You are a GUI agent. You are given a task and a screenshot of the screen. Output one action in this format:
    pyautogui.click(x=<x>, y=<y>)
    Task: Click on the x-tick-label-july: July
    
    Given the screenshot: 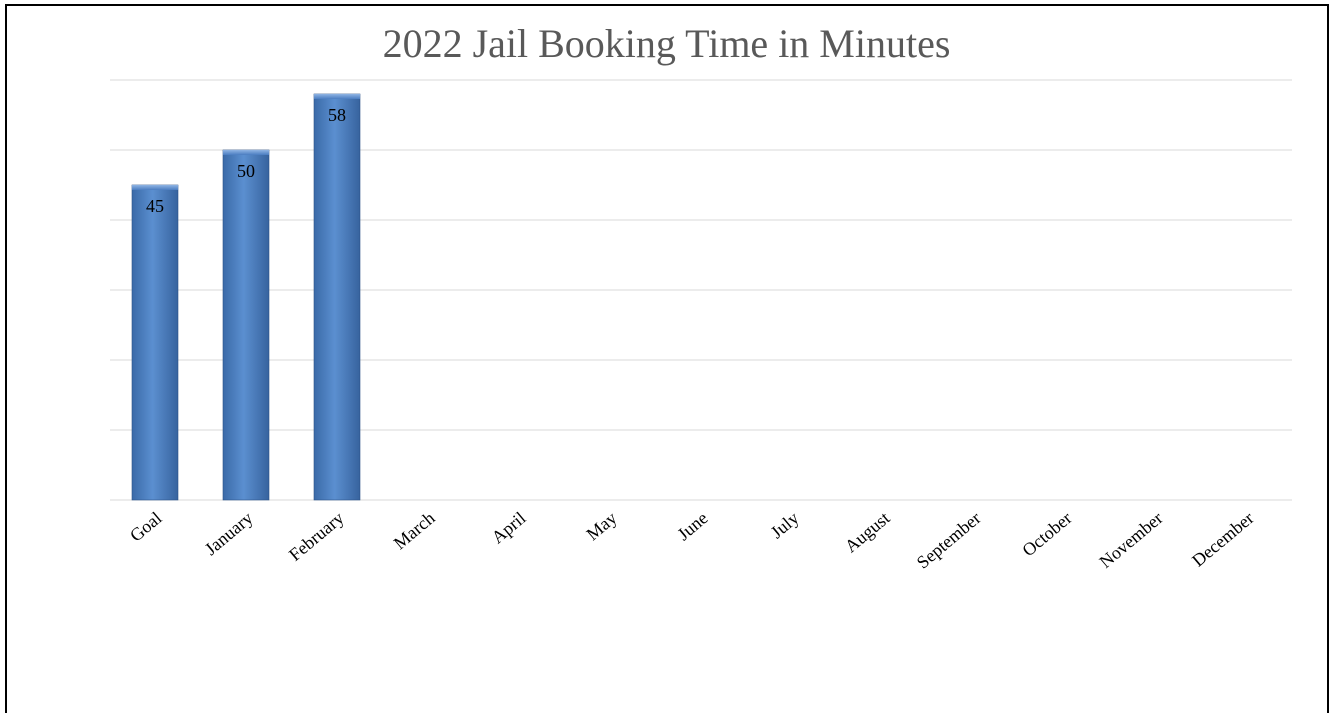 What is the action you would take?
    pyautogui.click(x=785, y=525)
    